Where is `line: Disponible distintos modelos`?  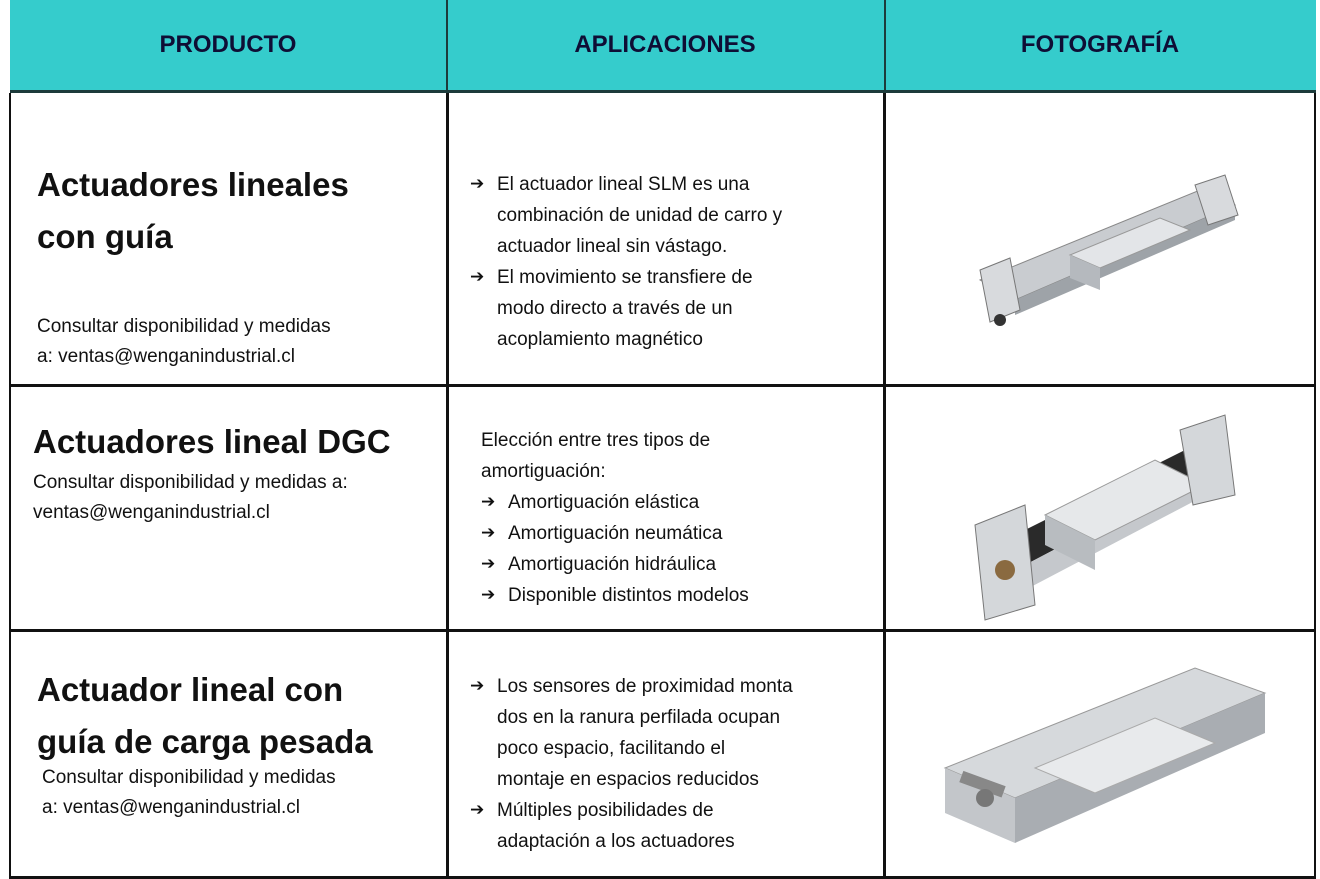 line: Disponible distintos modelos is located at coordinates (628, 595).